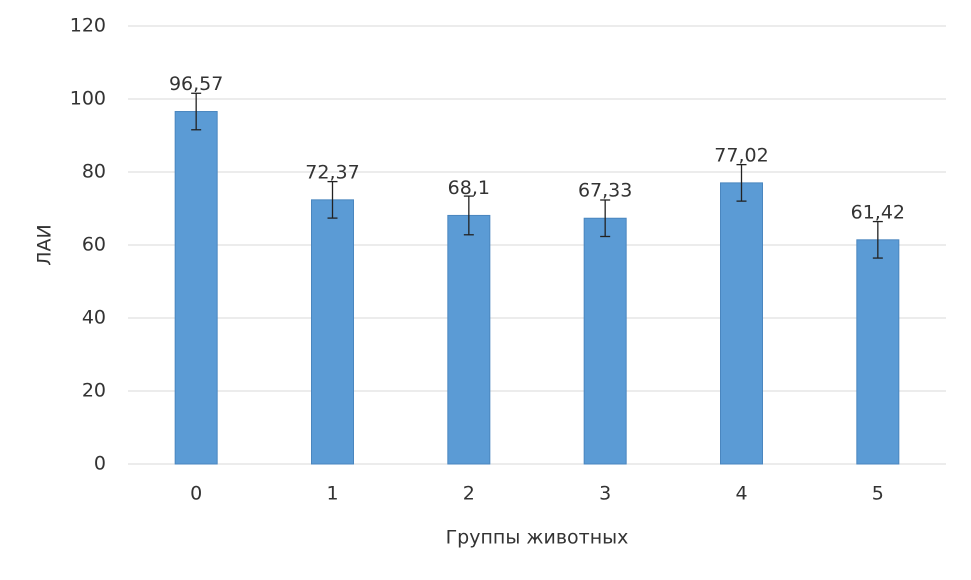 The height and width of the screenshot is (580, 971). What do you see at coordinates (94, 245) in the screenshot?
I see `y-tick-label: 60` at bounding box center [94, 245].